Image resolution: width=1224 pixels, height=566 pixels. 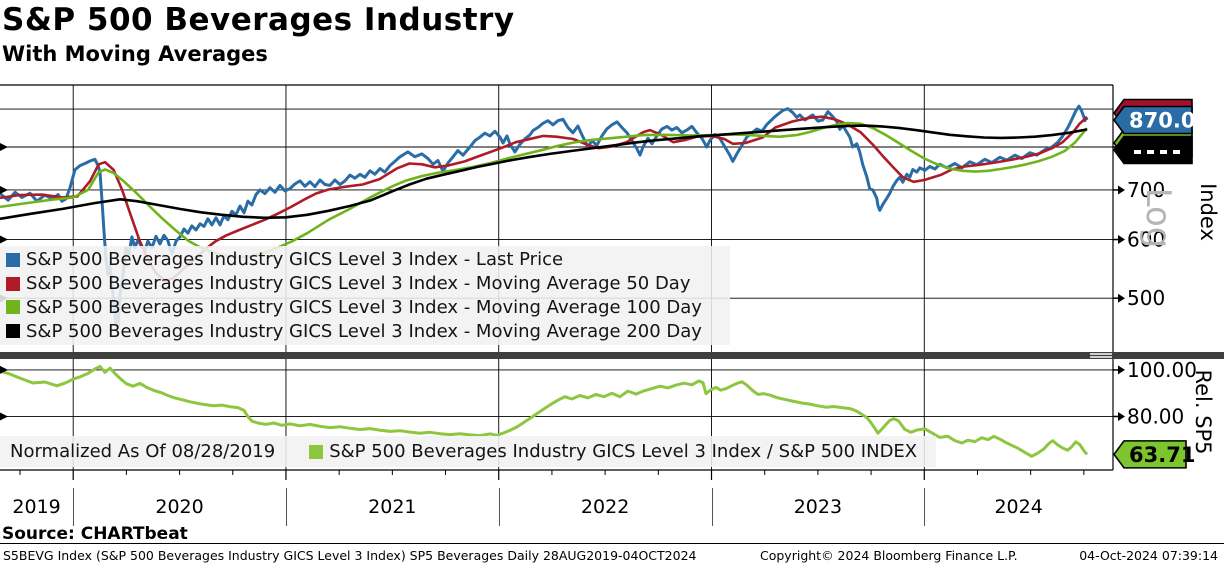 What do you see at coordinates (95, 534) in the screenshot?
I see `source-line: Source: CHARTbeat` at bounding box center [95, 534].